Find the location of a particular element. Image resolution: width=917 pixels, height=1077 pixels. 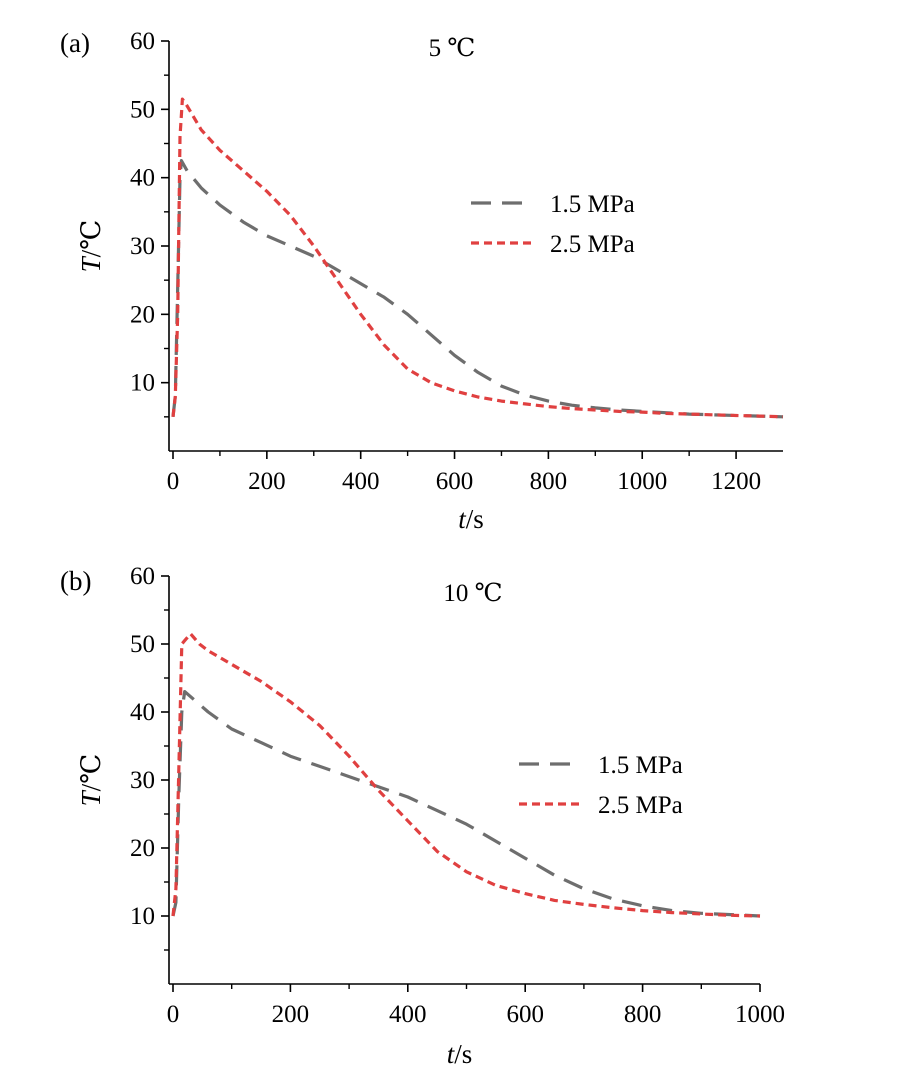

x-tick-label: 1200 is located at coordinates (736, 481).